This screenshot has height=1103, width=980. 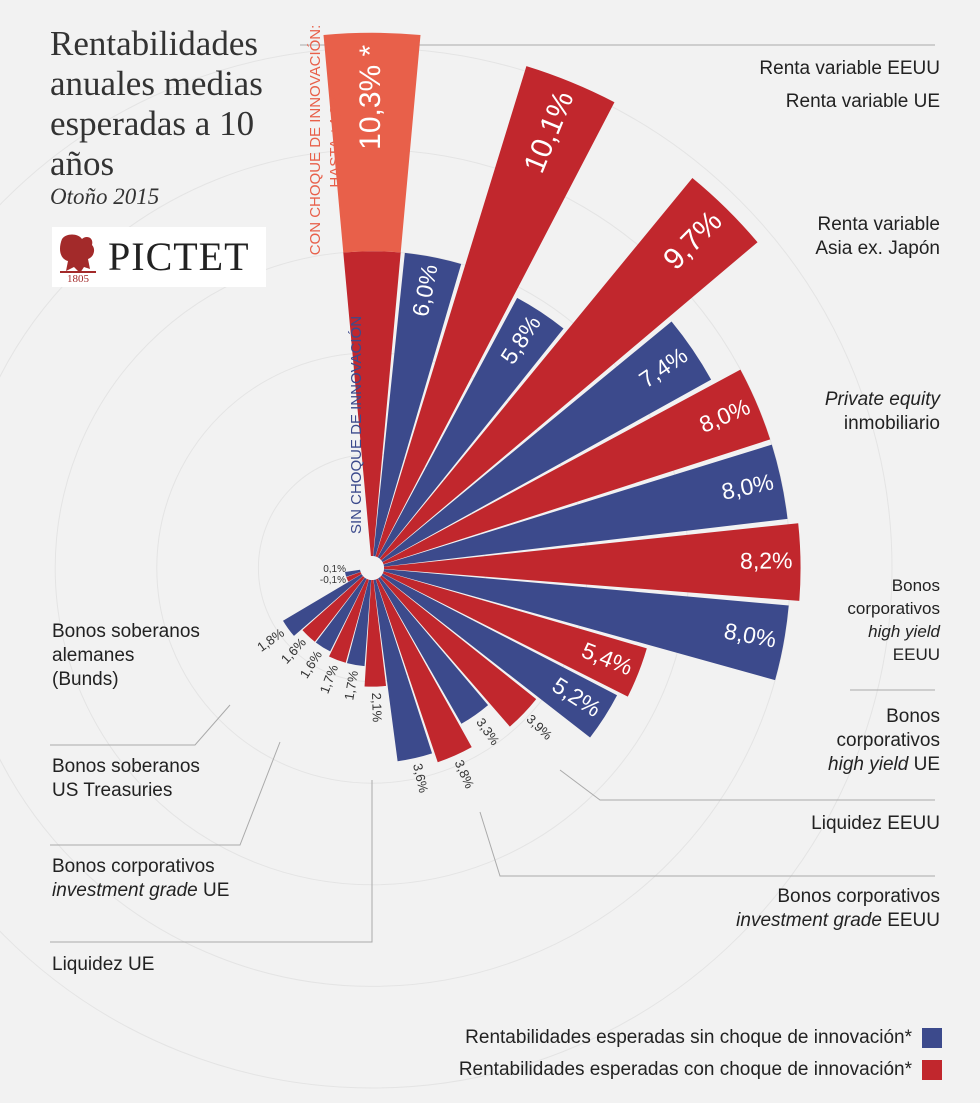 What do you see at coordinates (334, 569) in the screenshot?
I see `small-value-positive: 0,1%` at bounding box center [334, 569].